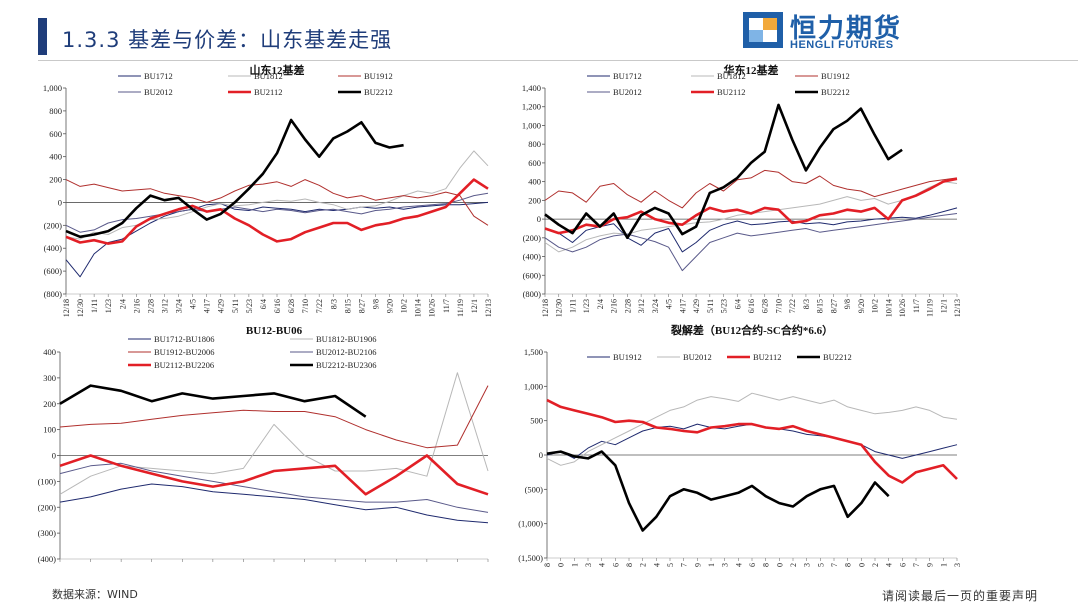  What do you see at coordinates (682, 306) in the screenshot?
I see `x-tick-label: 4/17` at bounding box center [682, 306].